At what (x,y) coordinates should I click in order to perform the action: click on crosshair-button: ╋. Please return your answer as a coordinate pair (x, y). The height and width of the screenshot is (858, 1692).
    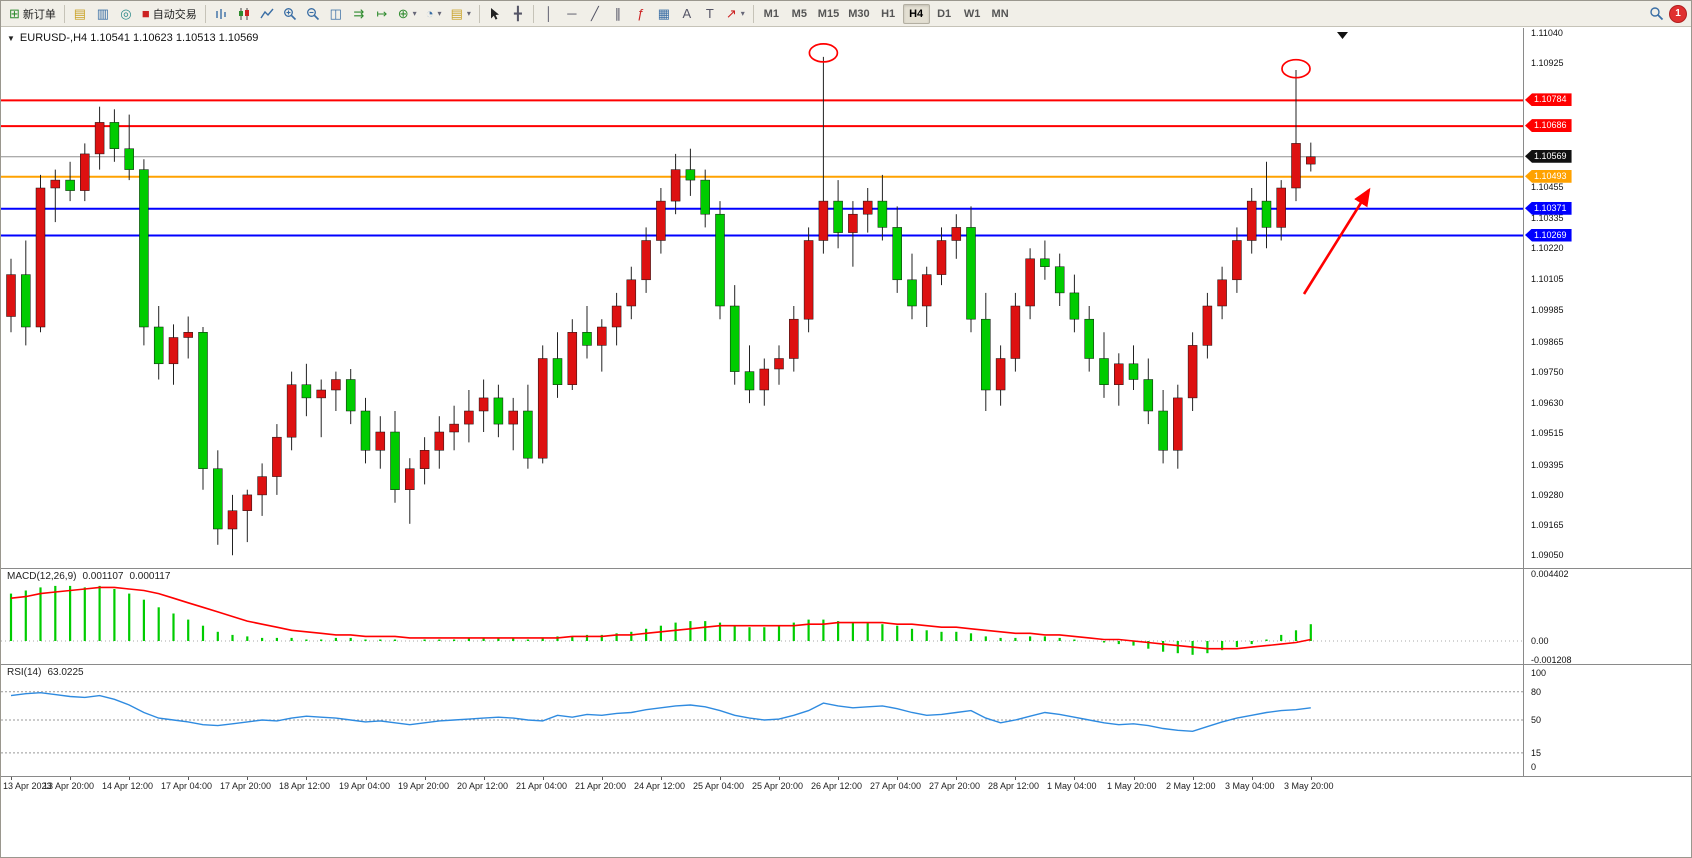
    Looking at the image, I should click on (518, 14).